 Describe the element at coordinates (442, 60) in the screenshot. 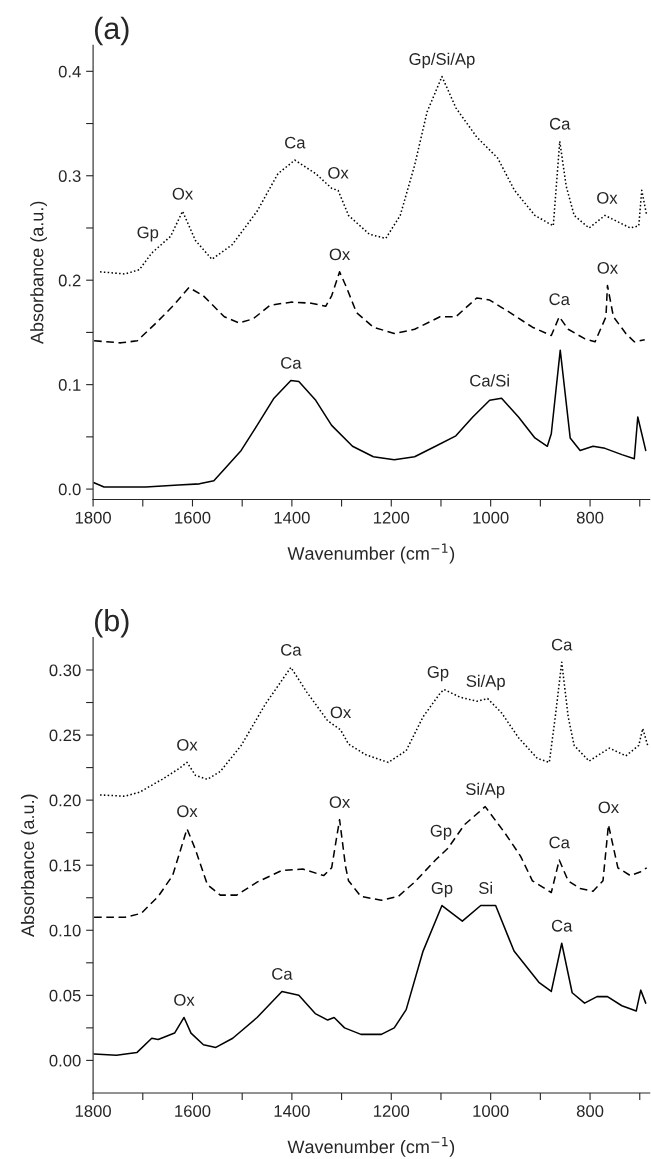

I see `annotation: Gp/Si/Ap` at that location.